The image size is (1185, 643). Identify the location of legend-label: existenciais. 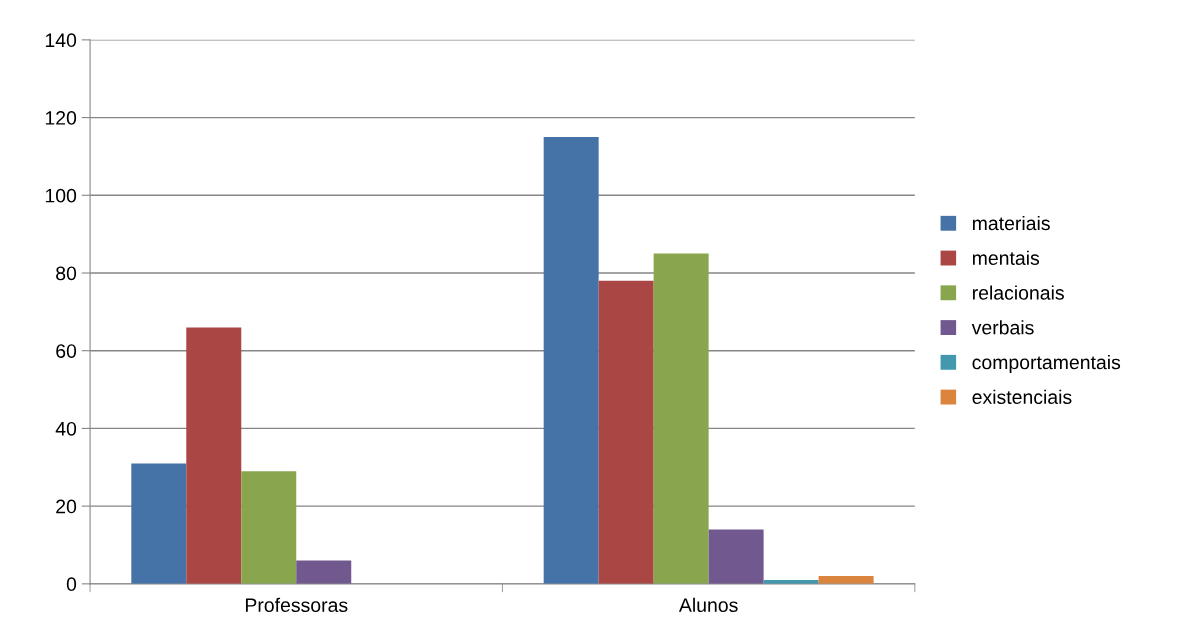
(1022, 397).